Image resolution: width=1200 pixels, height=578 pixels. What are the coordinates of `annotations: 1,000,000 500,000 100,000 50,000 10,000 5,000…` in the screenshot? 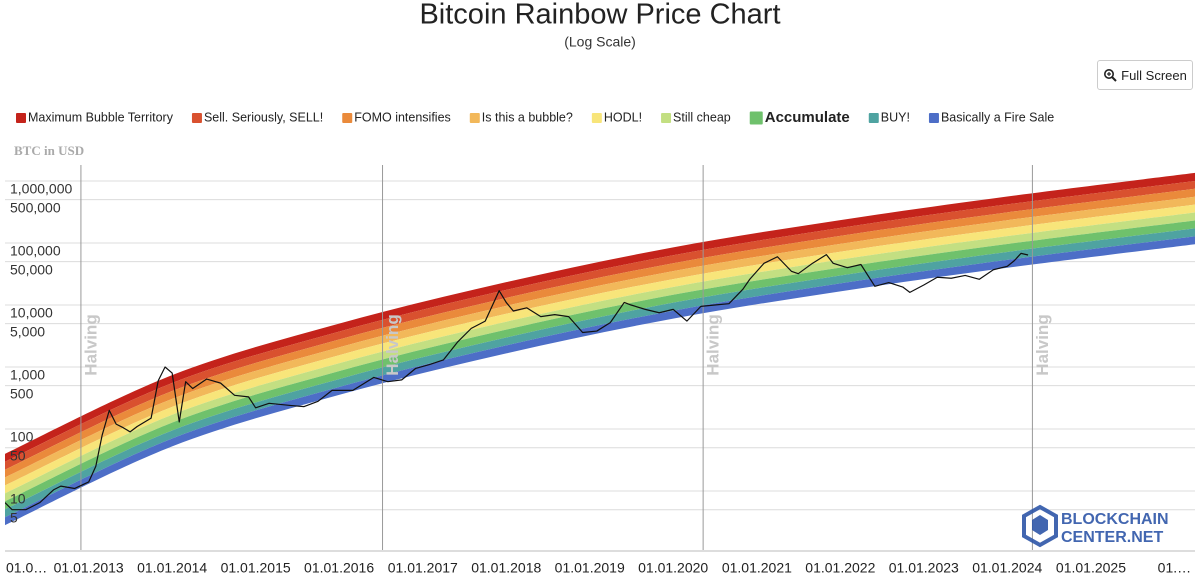 It's located at (41, 353).